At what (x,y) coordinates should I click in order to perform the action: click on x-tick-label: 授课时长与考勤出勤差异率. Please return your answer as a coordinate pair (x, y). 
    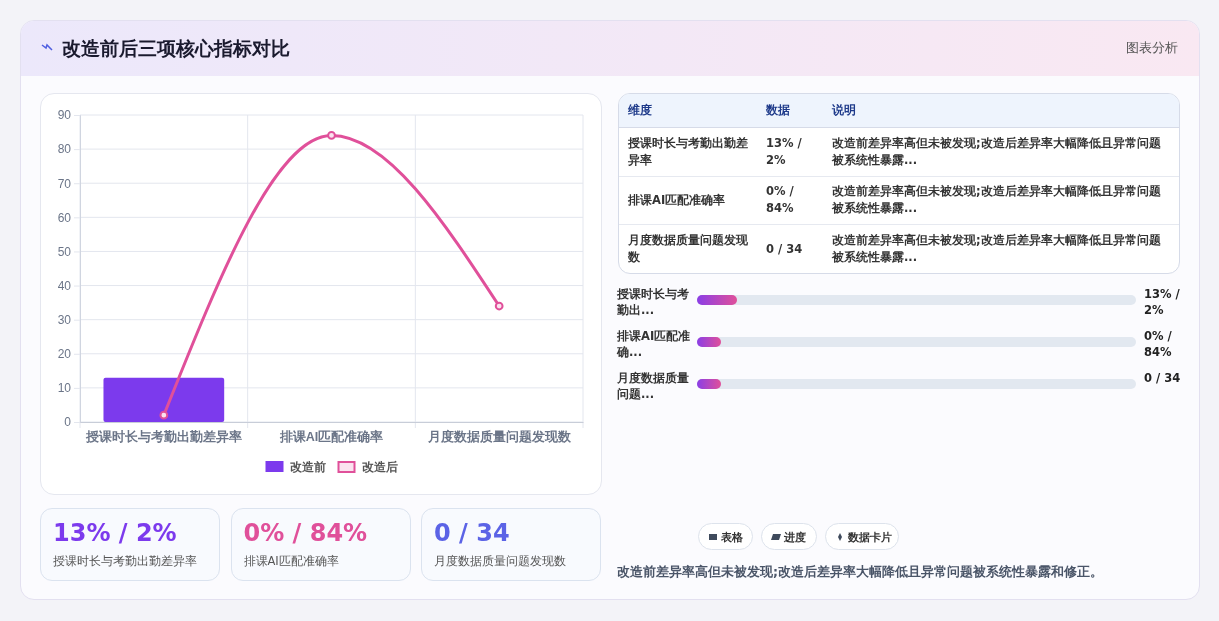
    Looking at the image, I should click on (163, 436).